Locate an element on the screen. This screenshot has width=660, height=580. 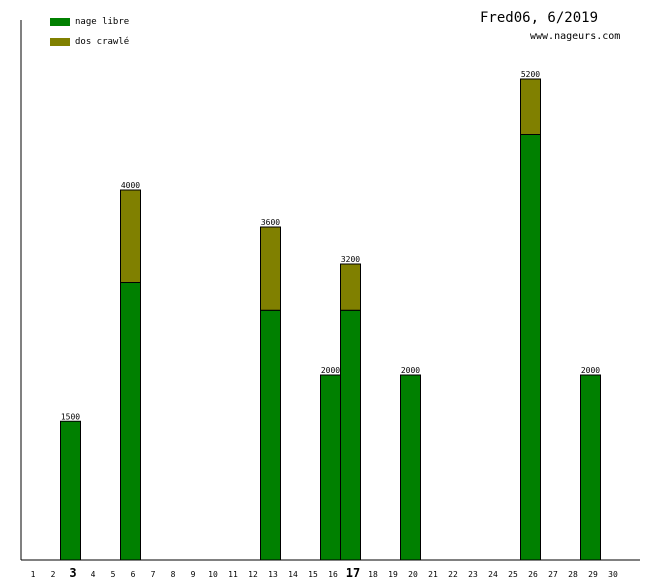
x-tick-label-11: 11 is located at coordinates (233, 574).